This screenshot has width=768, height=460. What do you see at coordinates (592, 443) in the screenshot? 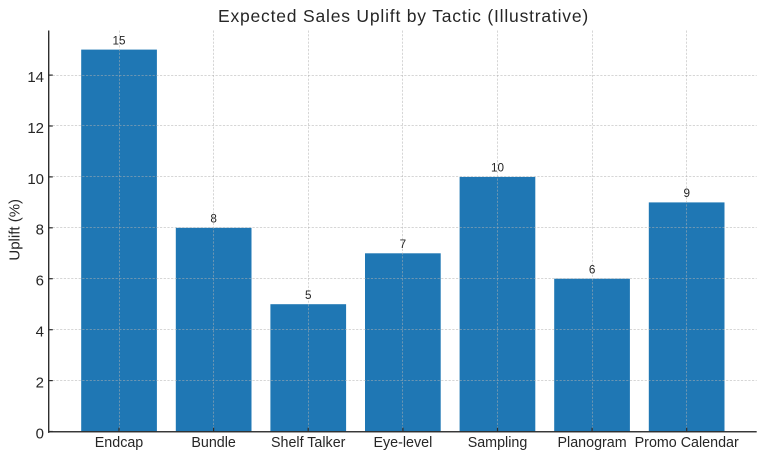
I see `svg-text: Planogram` at bounding box center [592, 443].